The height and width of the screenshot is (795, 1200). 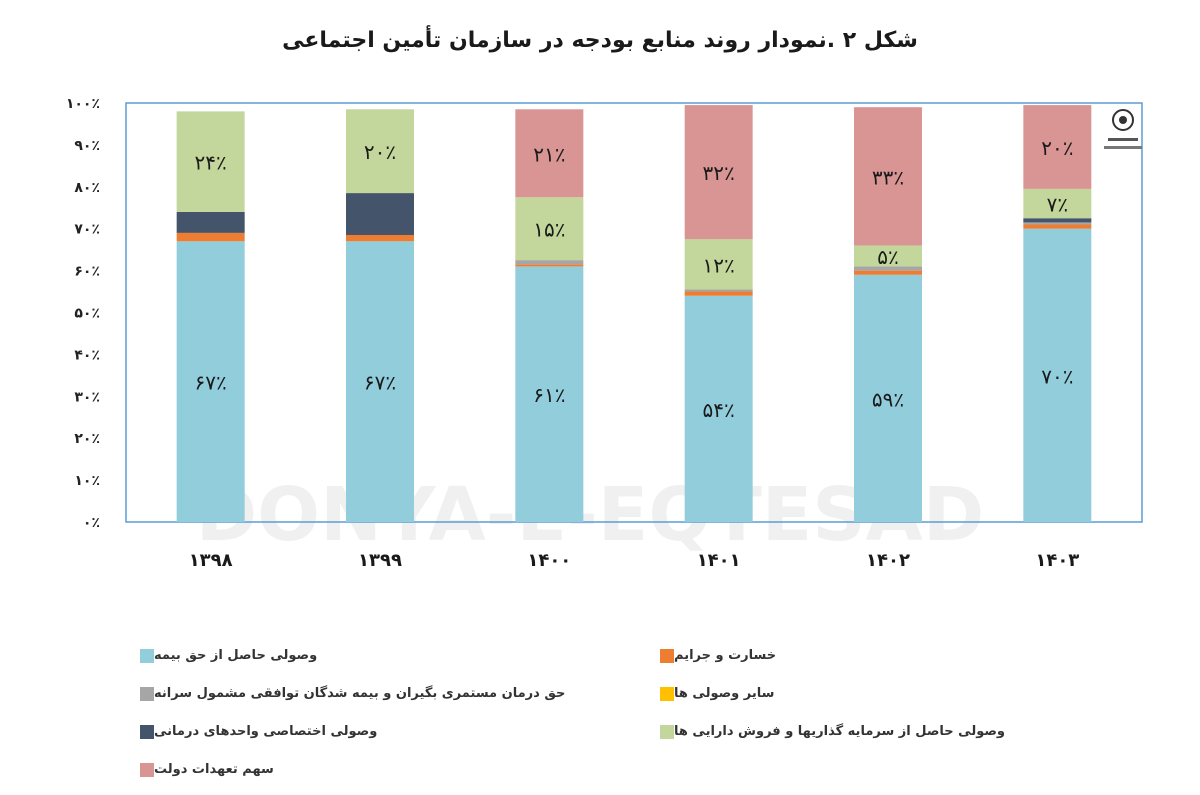 What do you see at coordinates (549, 560) in the screenshot?
I see `x-tick-label: ۱۴۰۰` at bounding box center [549, 560].